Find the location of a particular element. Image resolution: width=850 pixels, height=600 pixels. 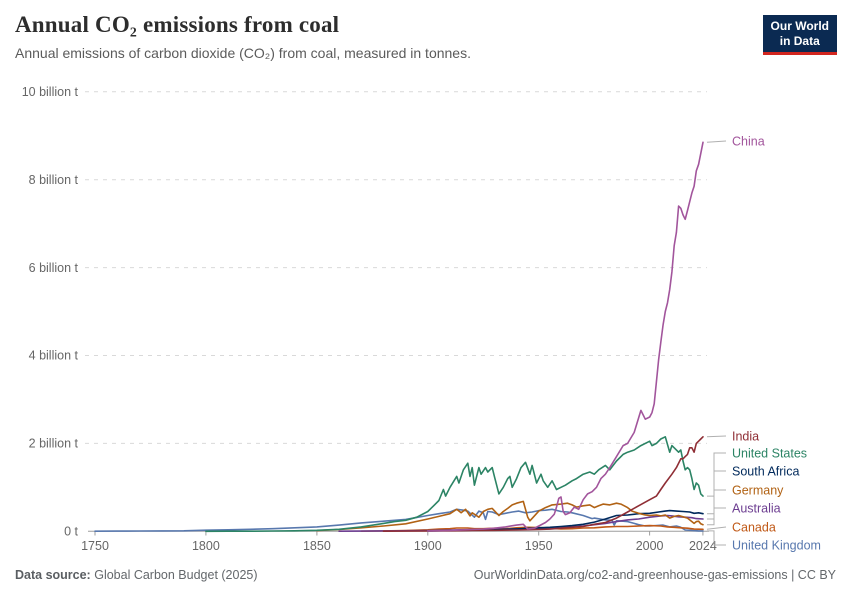

label-connector-germany is located at coordinates (716, 507).